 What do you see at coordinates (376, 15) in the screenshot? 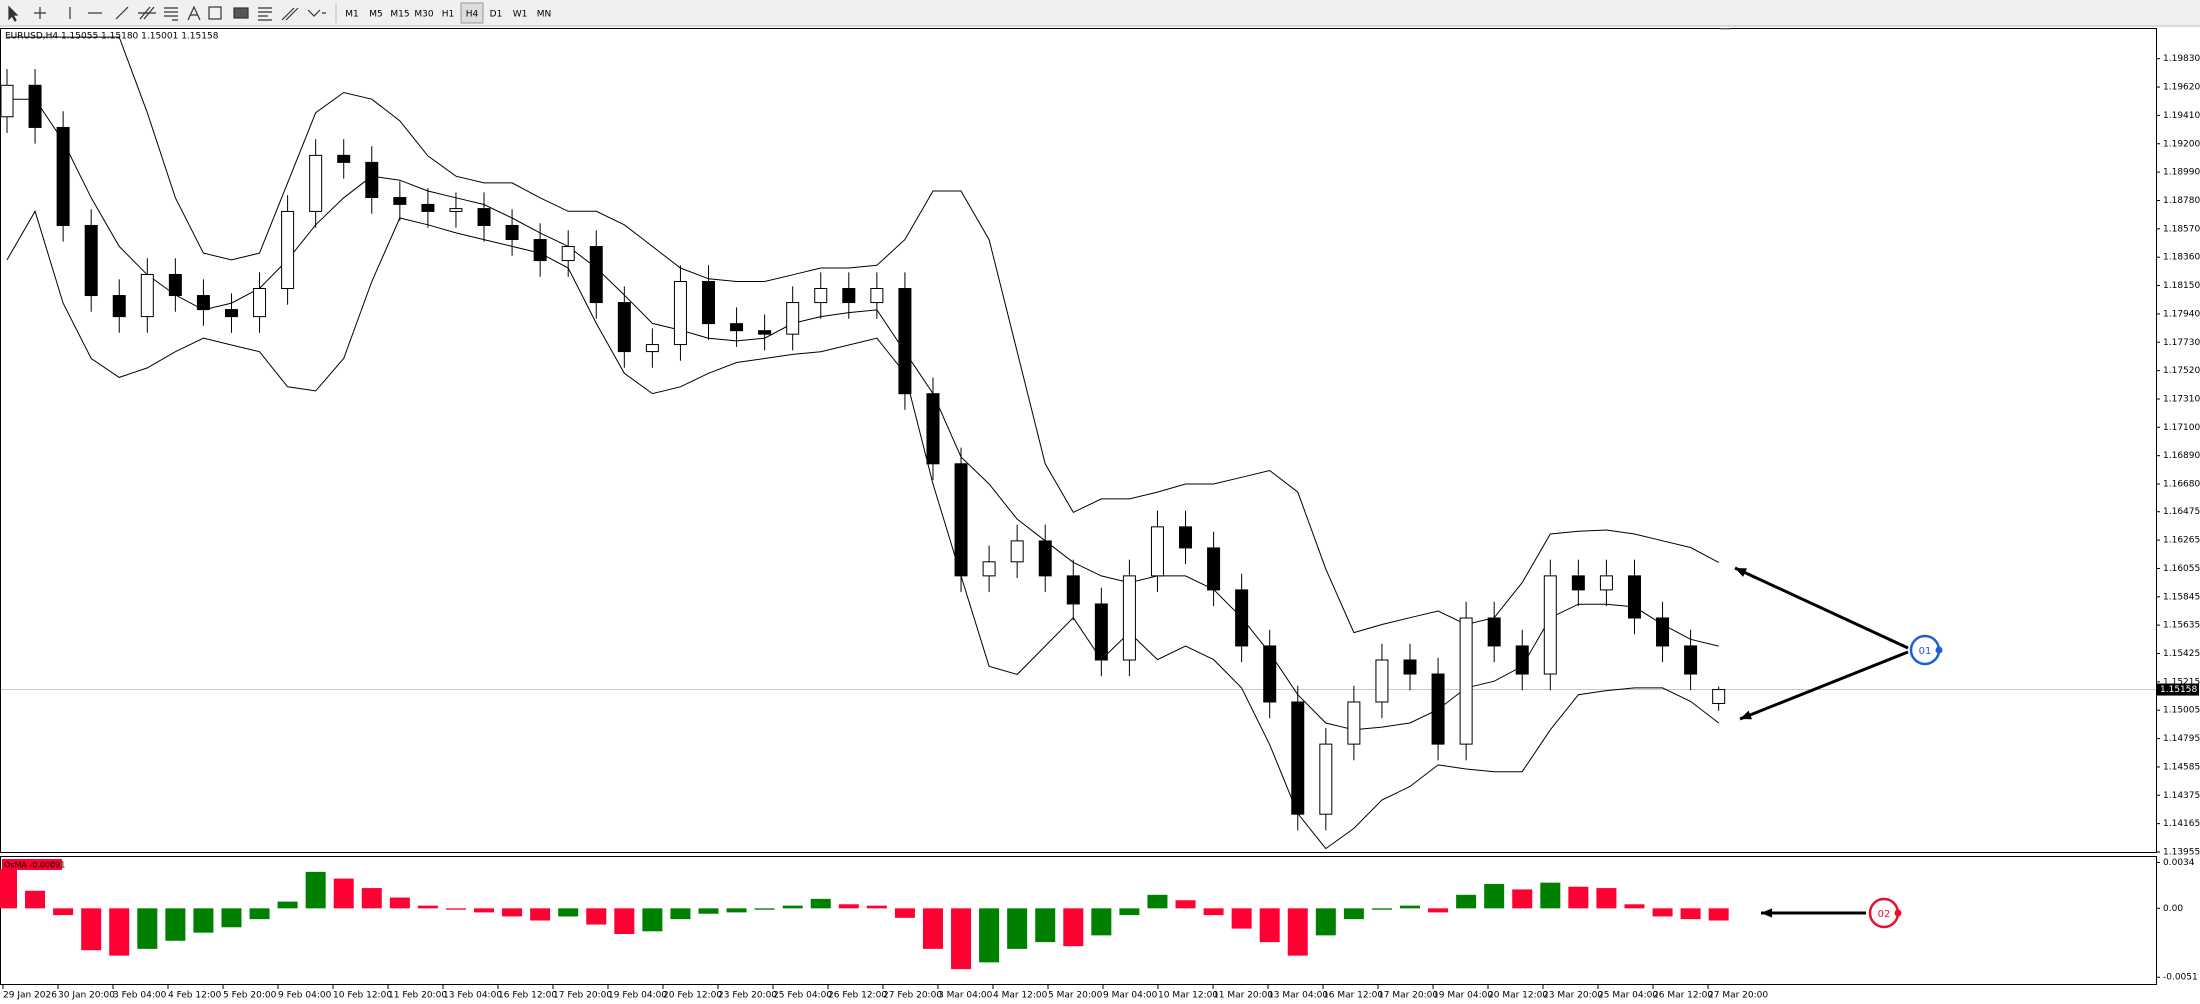
I see `timeframe-label: M5` at bounding box center [376, 15].